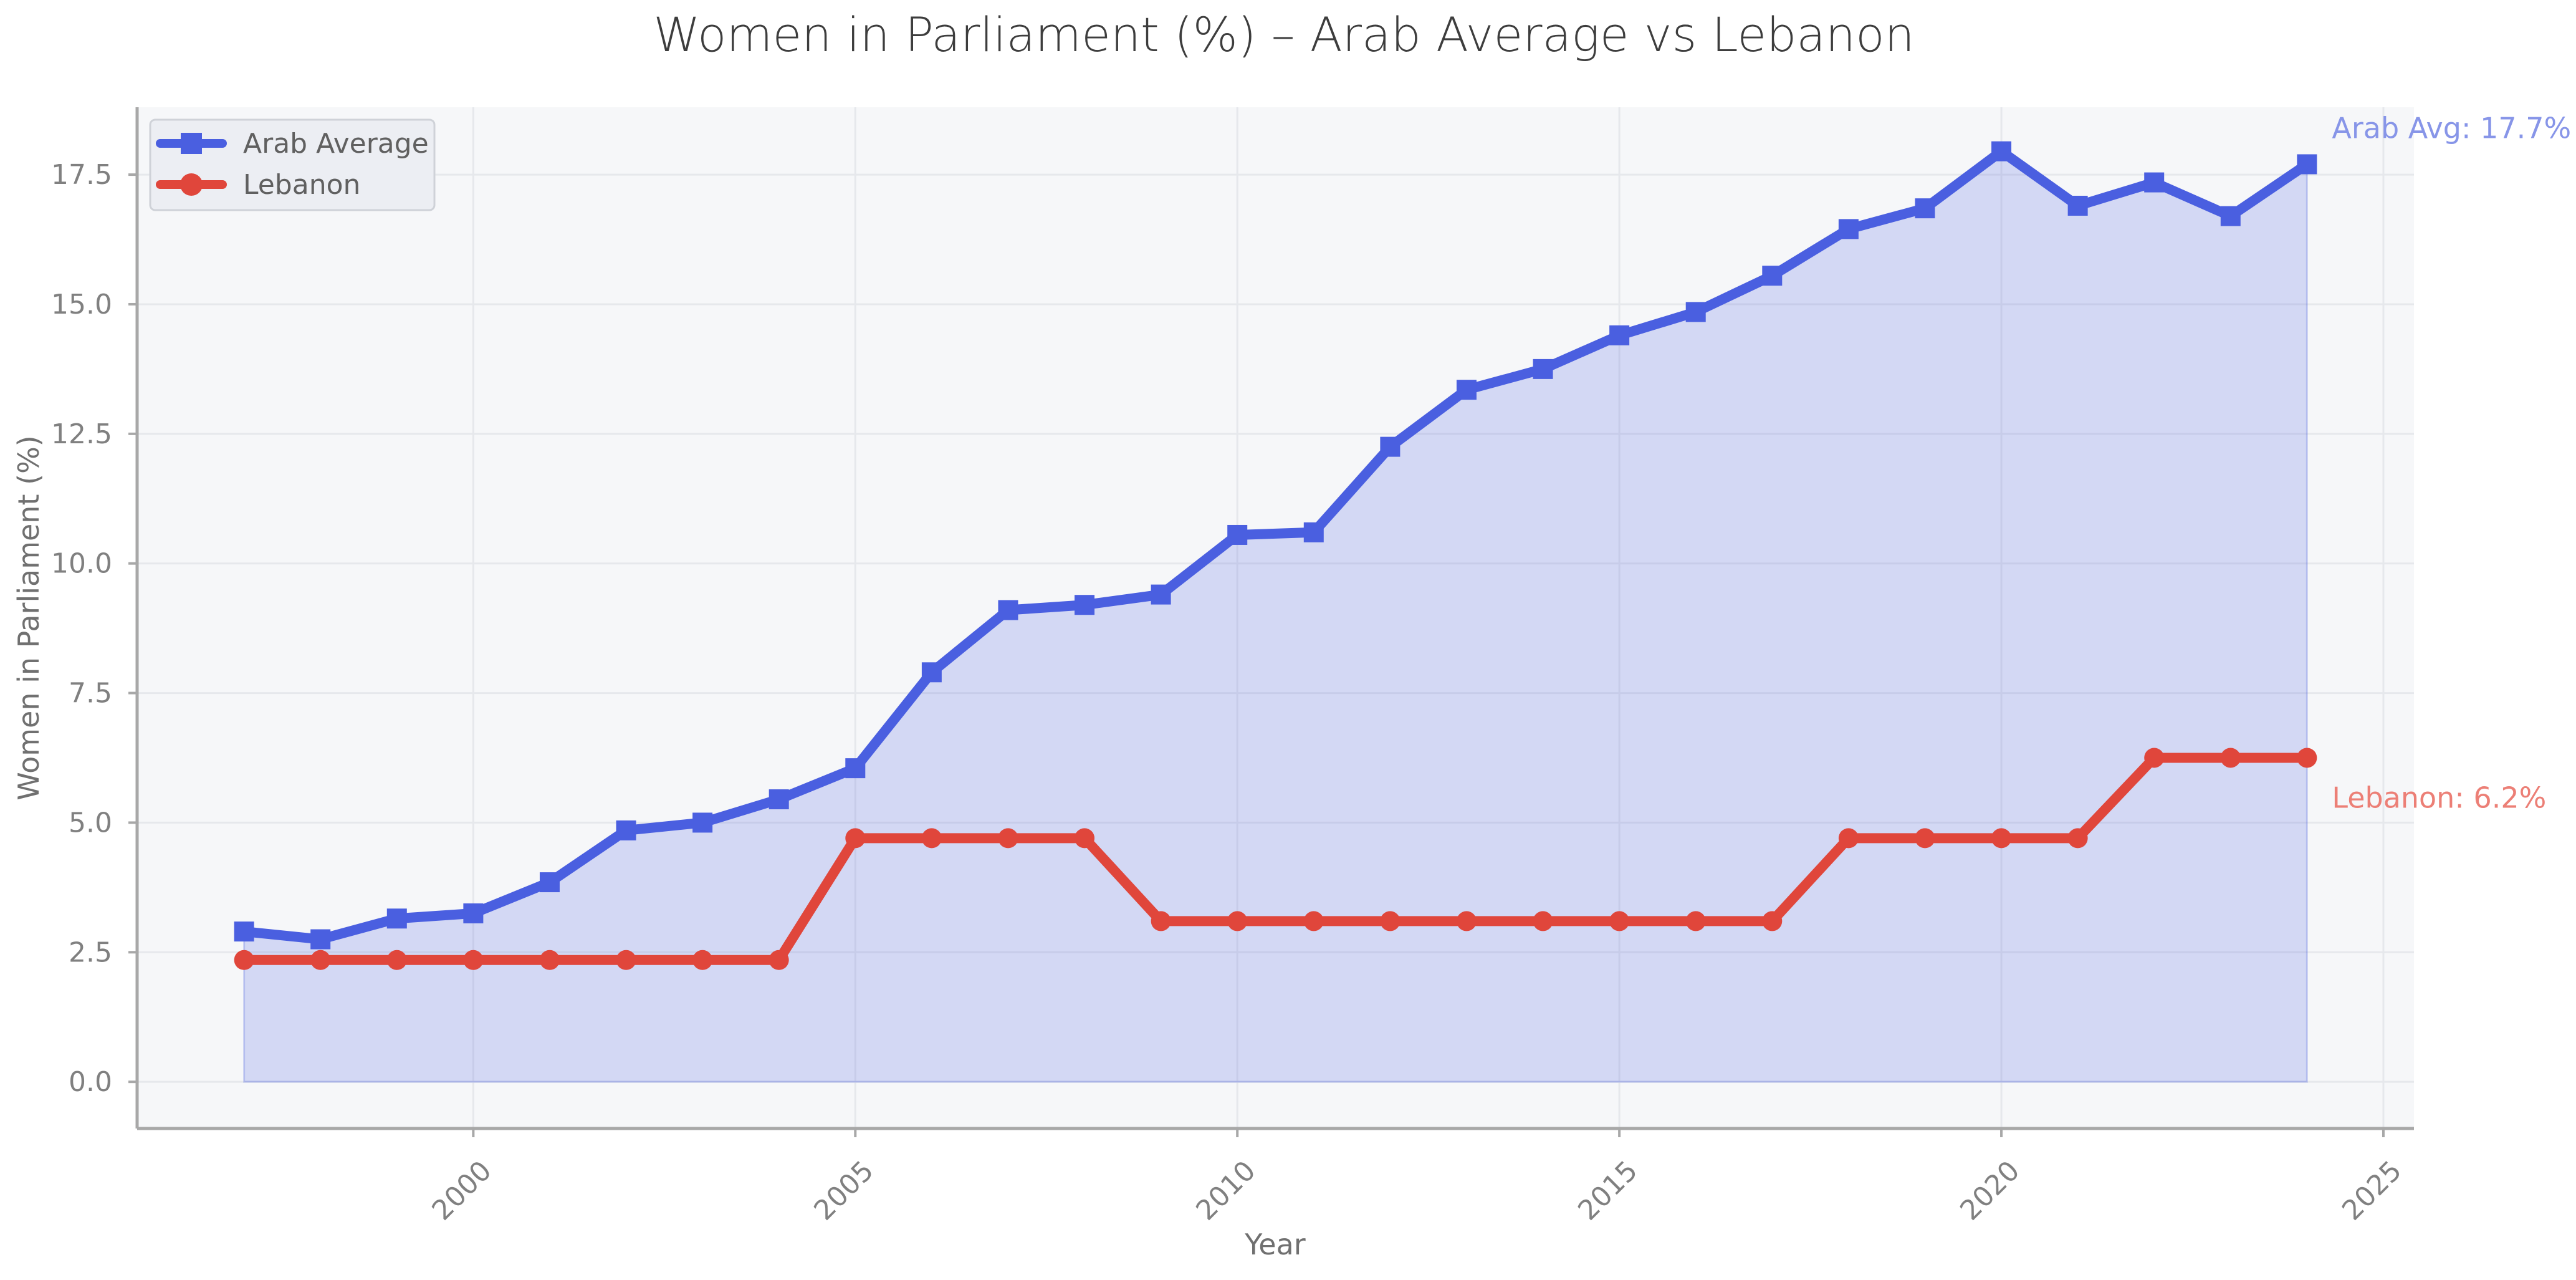 This screenshot has height=1280, width=2576. I want to click on y-axis-title: Women in Parliament (%), so click(29, 617).